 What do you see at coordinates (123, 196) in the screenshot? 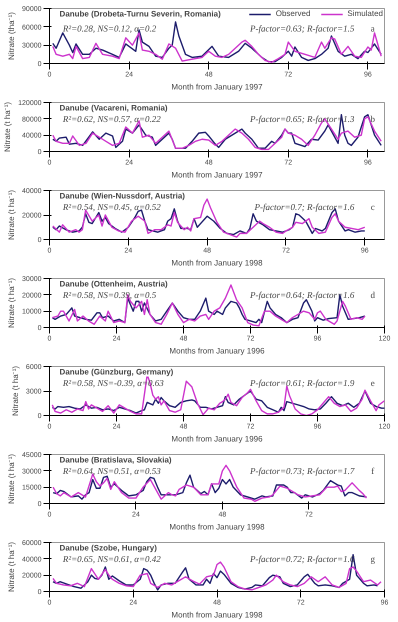
I see `chart-title: Danube (Wien-Nussdorf, Austria)` at bounding box center [123, 196].